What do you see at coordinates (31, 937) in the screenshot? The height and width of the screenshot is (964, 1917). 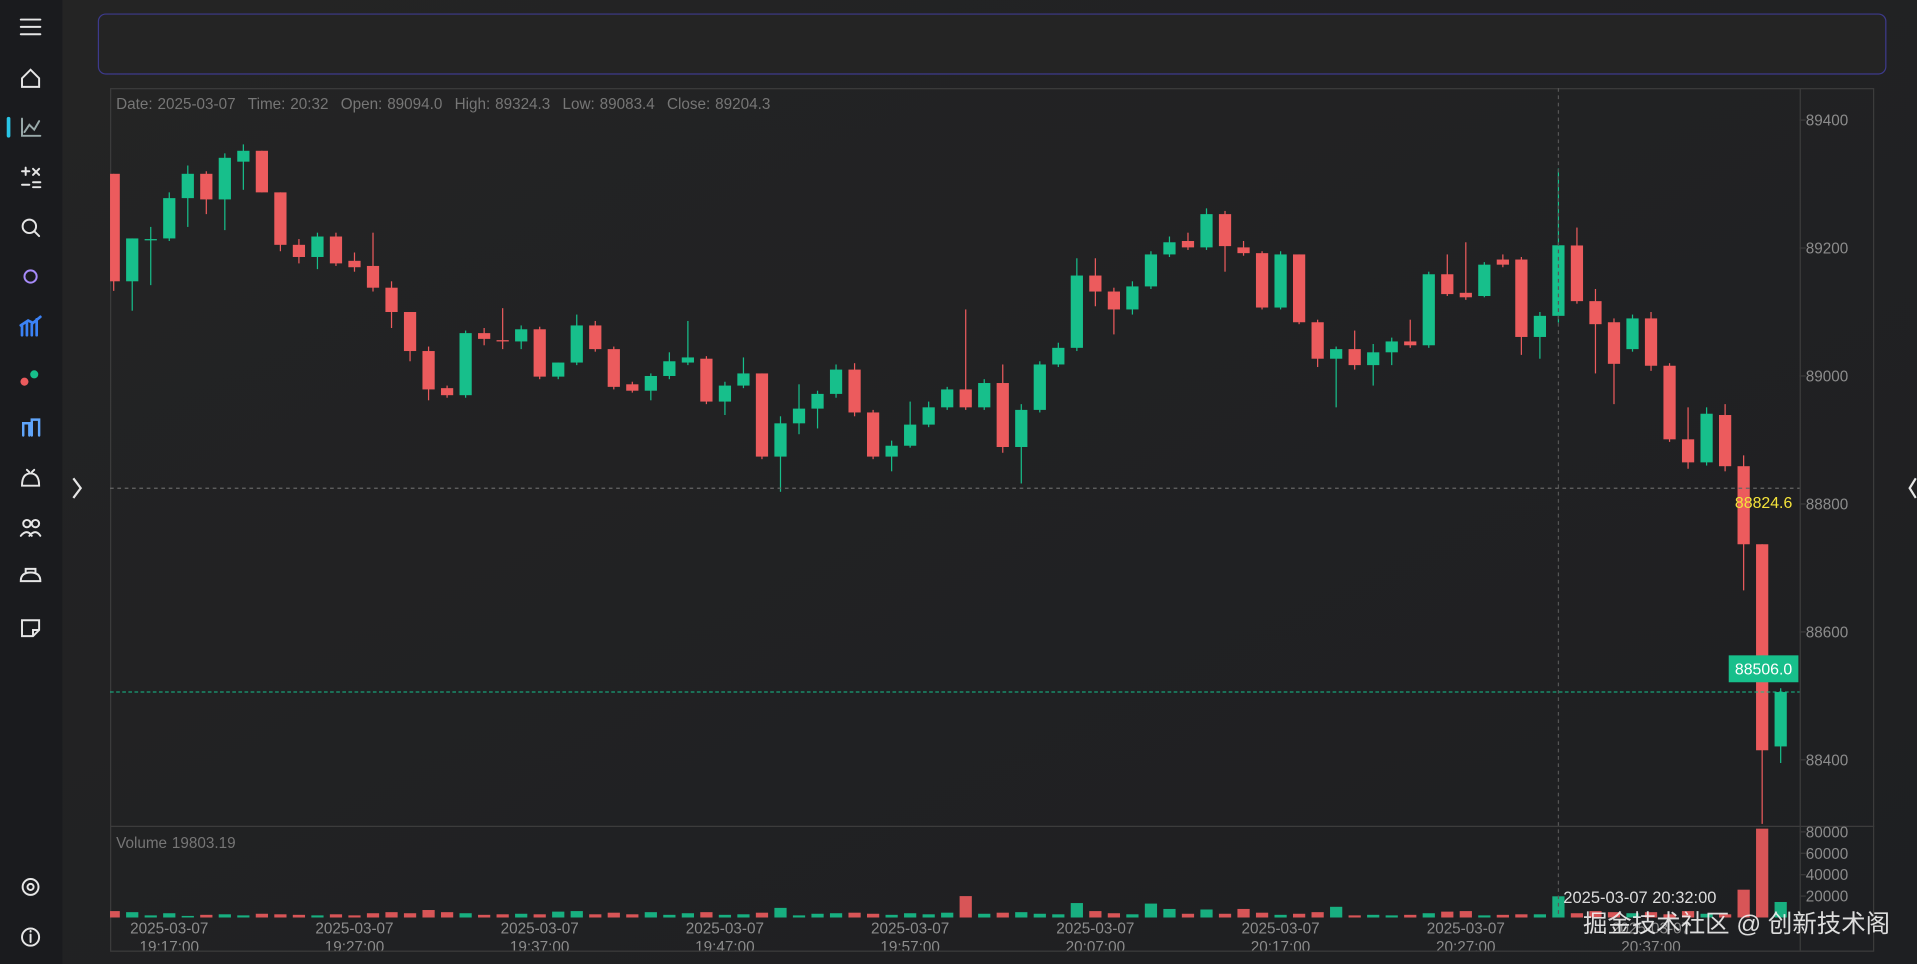 I see `info-icon` at bounding box center [31, 937].